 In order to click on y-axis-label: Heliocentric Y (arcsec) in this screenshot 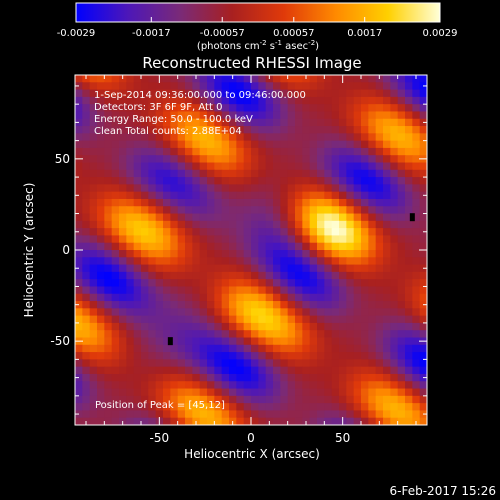, I will do `click(29, 250)`.